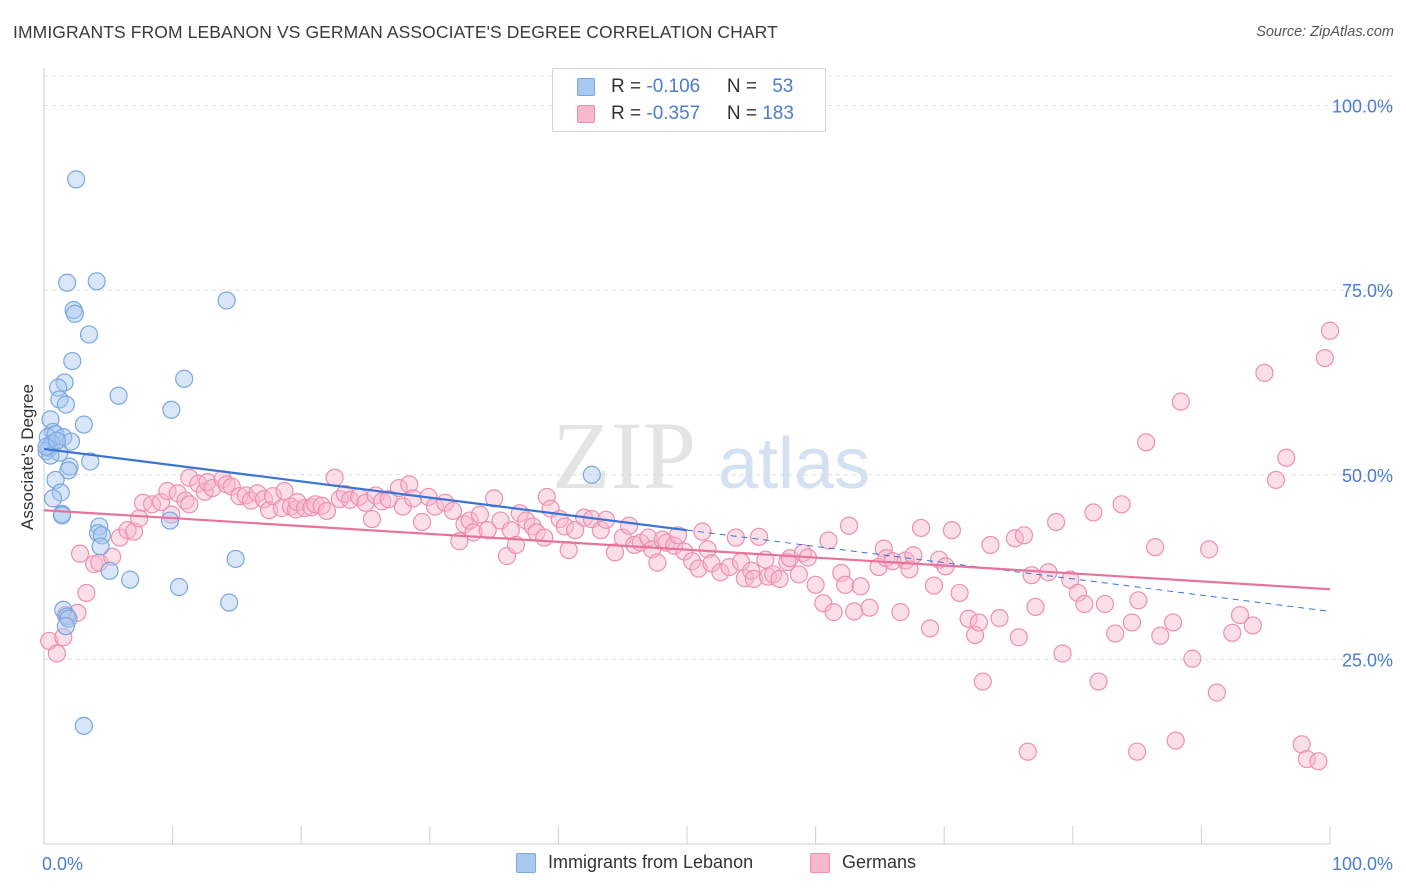 This screenshot has width=1406, height=892. What do you see at coordinates (689, 100) in the screenshot?
I see `legend: R = -0.106 N = 53 R = -0.357 N = 183` at bounding box center [689, 100].